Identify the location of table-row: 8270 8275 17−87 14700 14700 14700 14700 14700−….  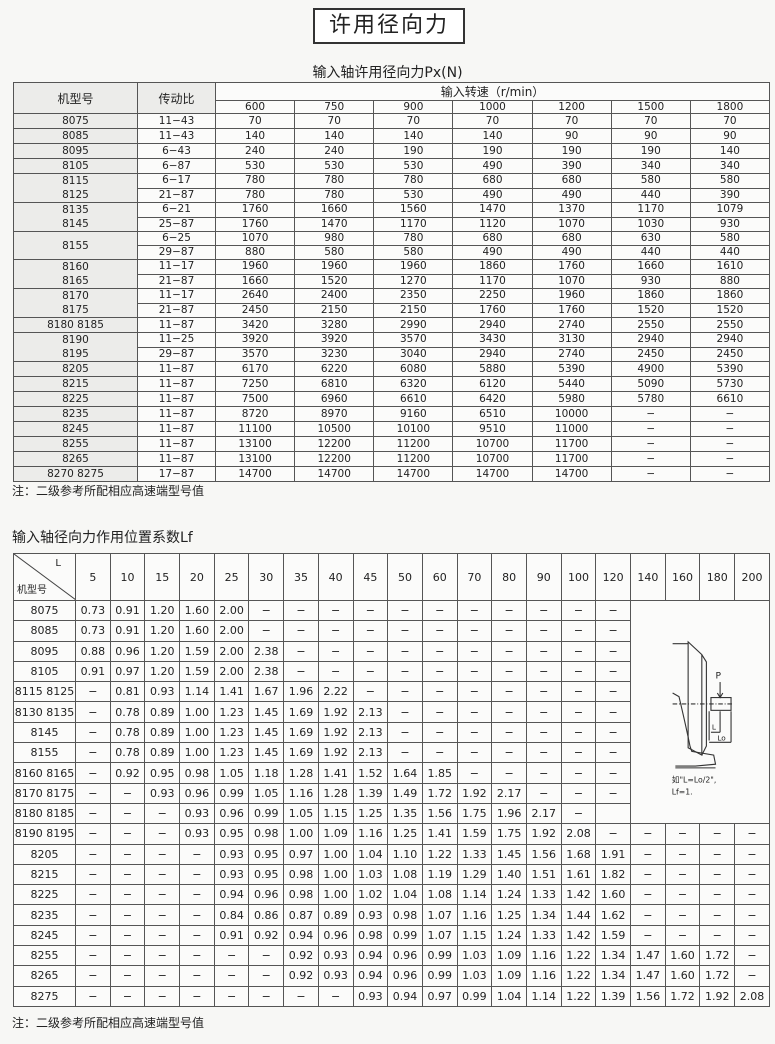
(392, 474).